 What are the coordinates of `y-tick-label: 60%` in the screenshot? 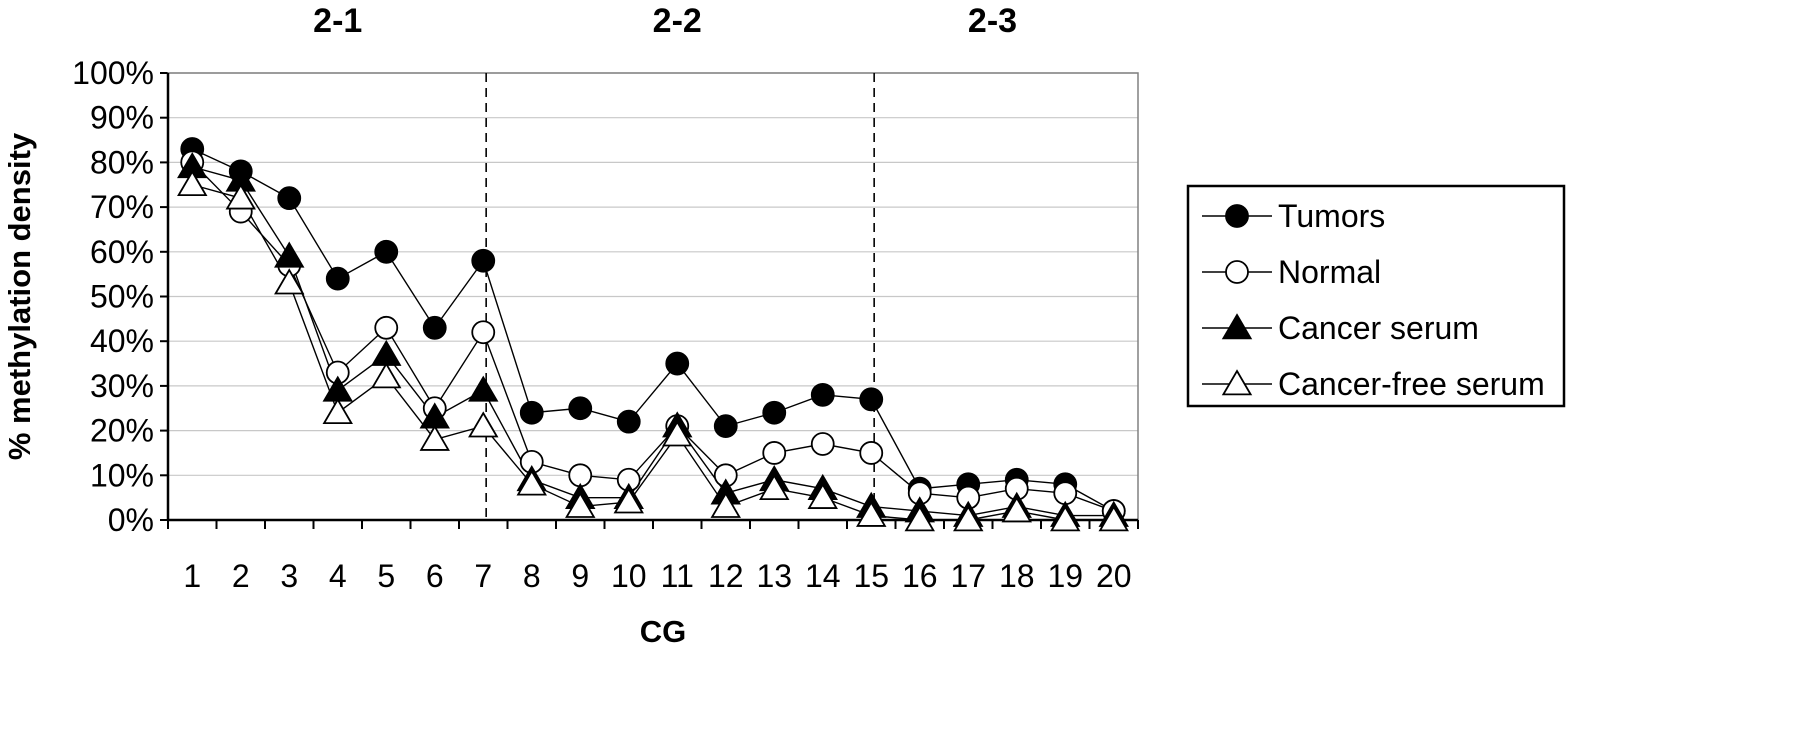 It's located at (122, 252).